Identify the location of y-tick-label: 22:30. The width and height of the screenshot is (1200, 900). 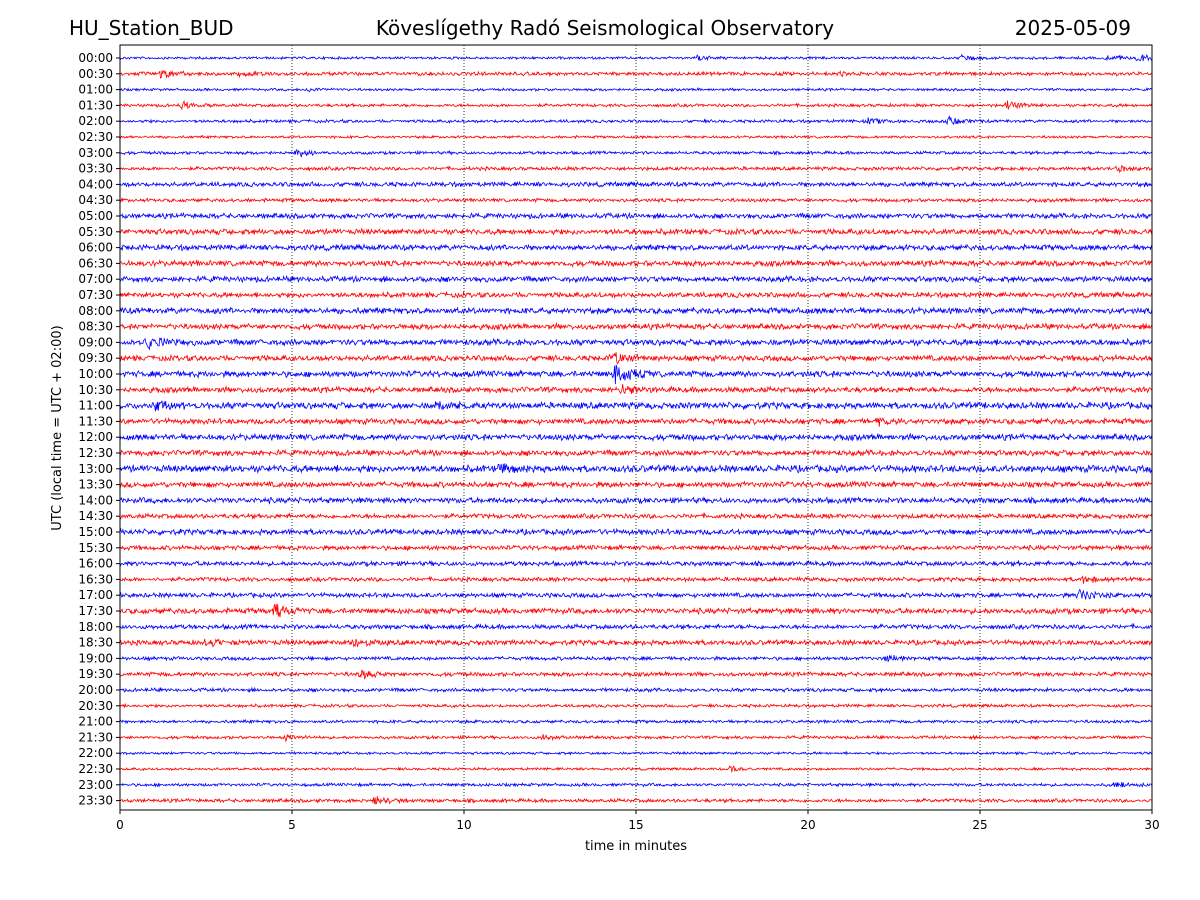
(95, 769).